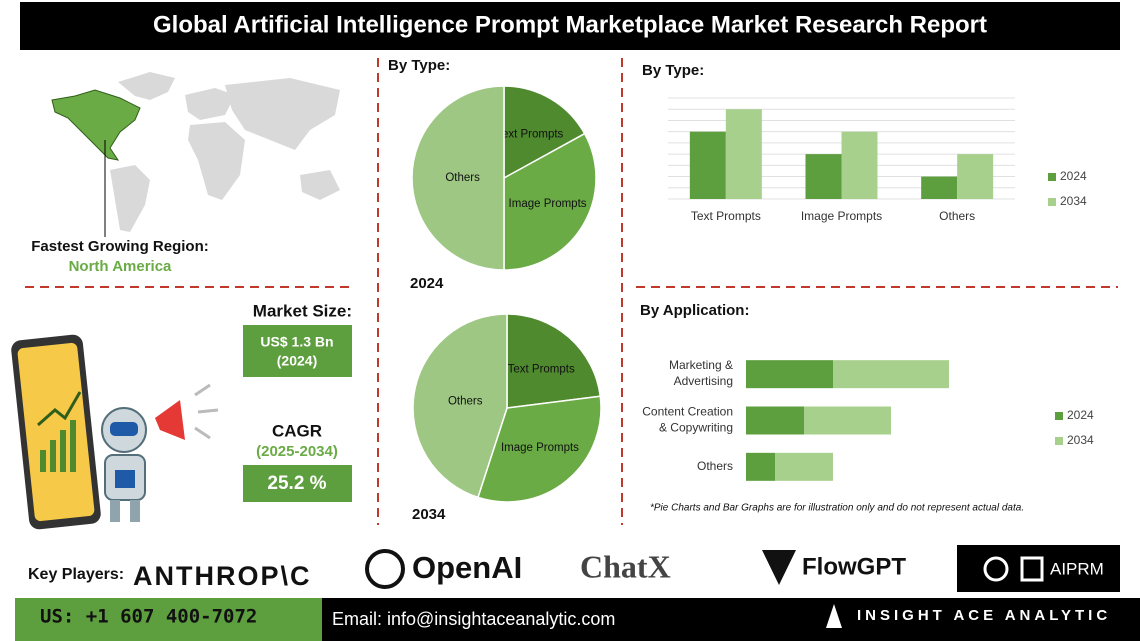 Image resolution: width=1140 pixels, height=641 pixels. Describe the element at coordinates (148, 617) in the screenshot. I see `phone: US: +1 607 400-7072` at that location.